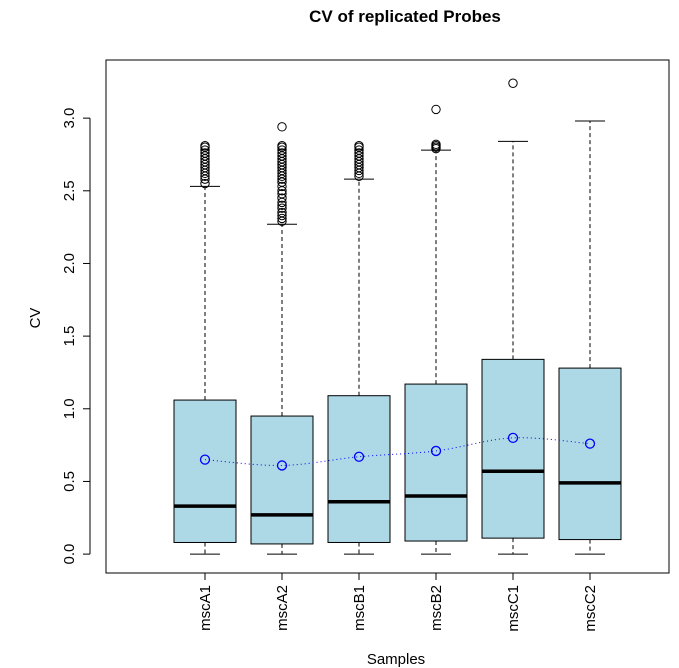  Describe the element at coordinates (436, 329) in the screenshot. I see `box-mscB2` at that location.